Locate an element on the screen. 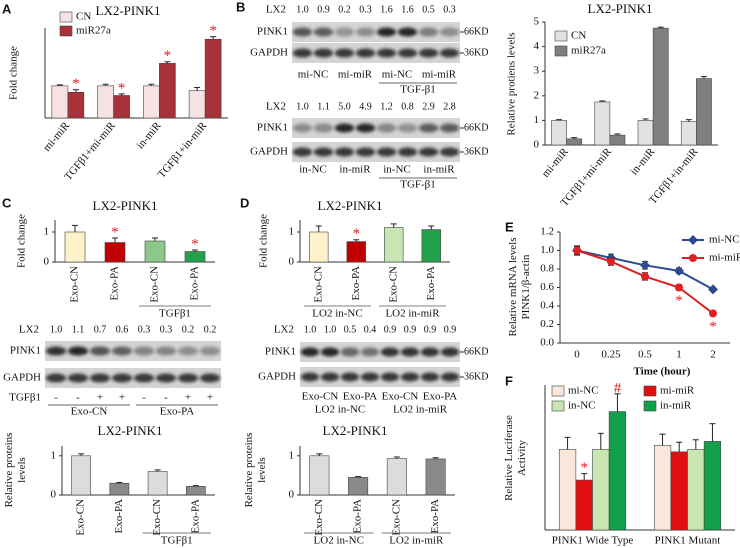  group-label: LO2 in-miR is located at coordinates (420, 410).